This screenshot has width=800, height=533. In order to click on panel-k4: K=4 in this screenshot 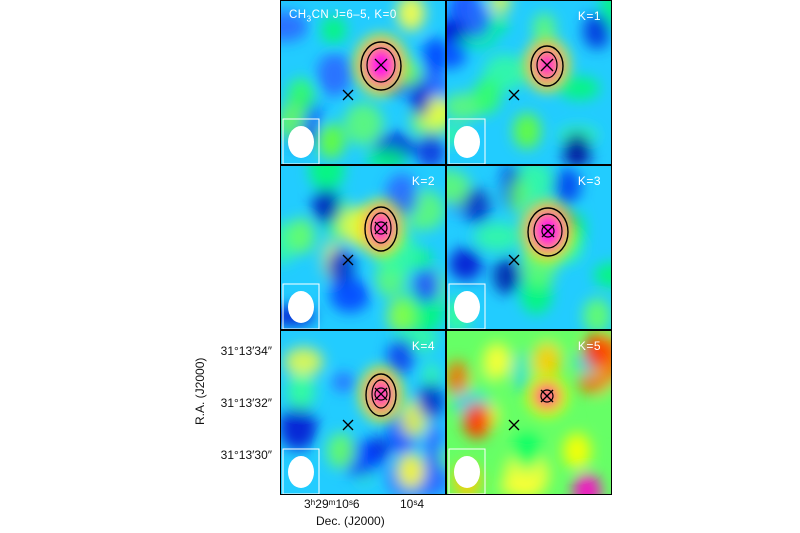, I will do `click(363, 412)`.